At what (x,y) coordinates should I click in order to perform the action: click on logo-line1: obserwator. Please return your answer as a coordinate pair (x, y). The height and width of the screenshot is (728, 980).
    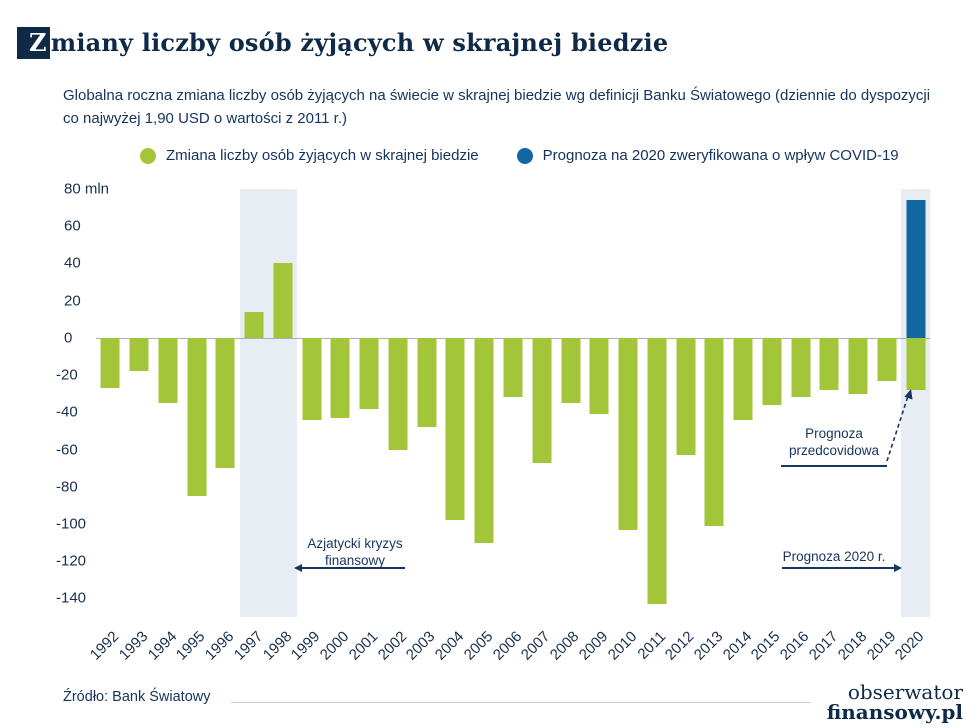
    Looking at the image, I should click on (905, 692).